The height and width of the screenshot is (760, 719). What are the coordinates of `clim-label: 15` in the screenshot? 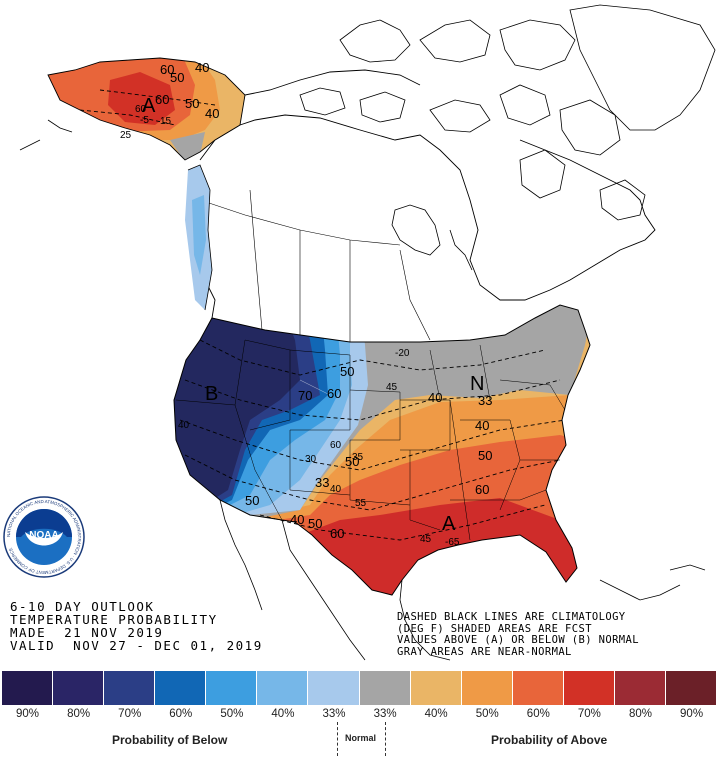 It's located at (166, 121).